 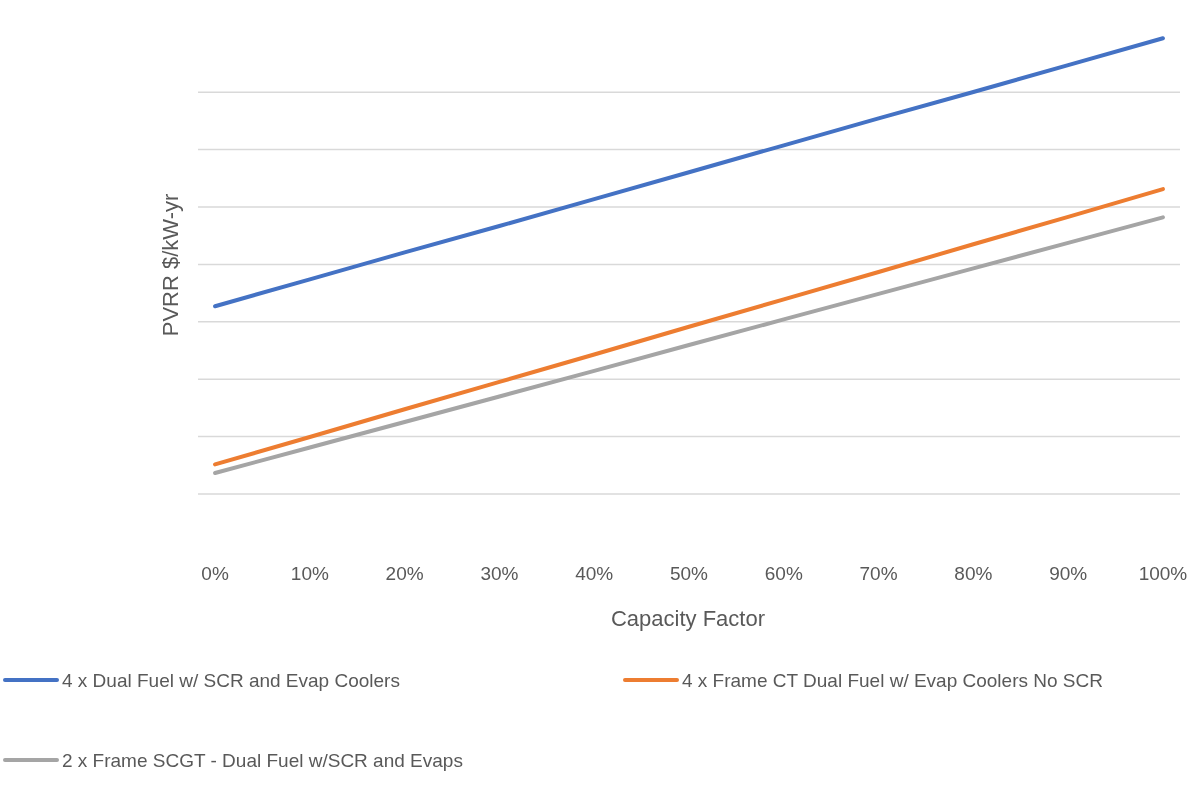 What do you see at coordinates (1068, 573) in the screenshot?
I see `x-tick-label: 90%` at bounding box center [1068, 573].